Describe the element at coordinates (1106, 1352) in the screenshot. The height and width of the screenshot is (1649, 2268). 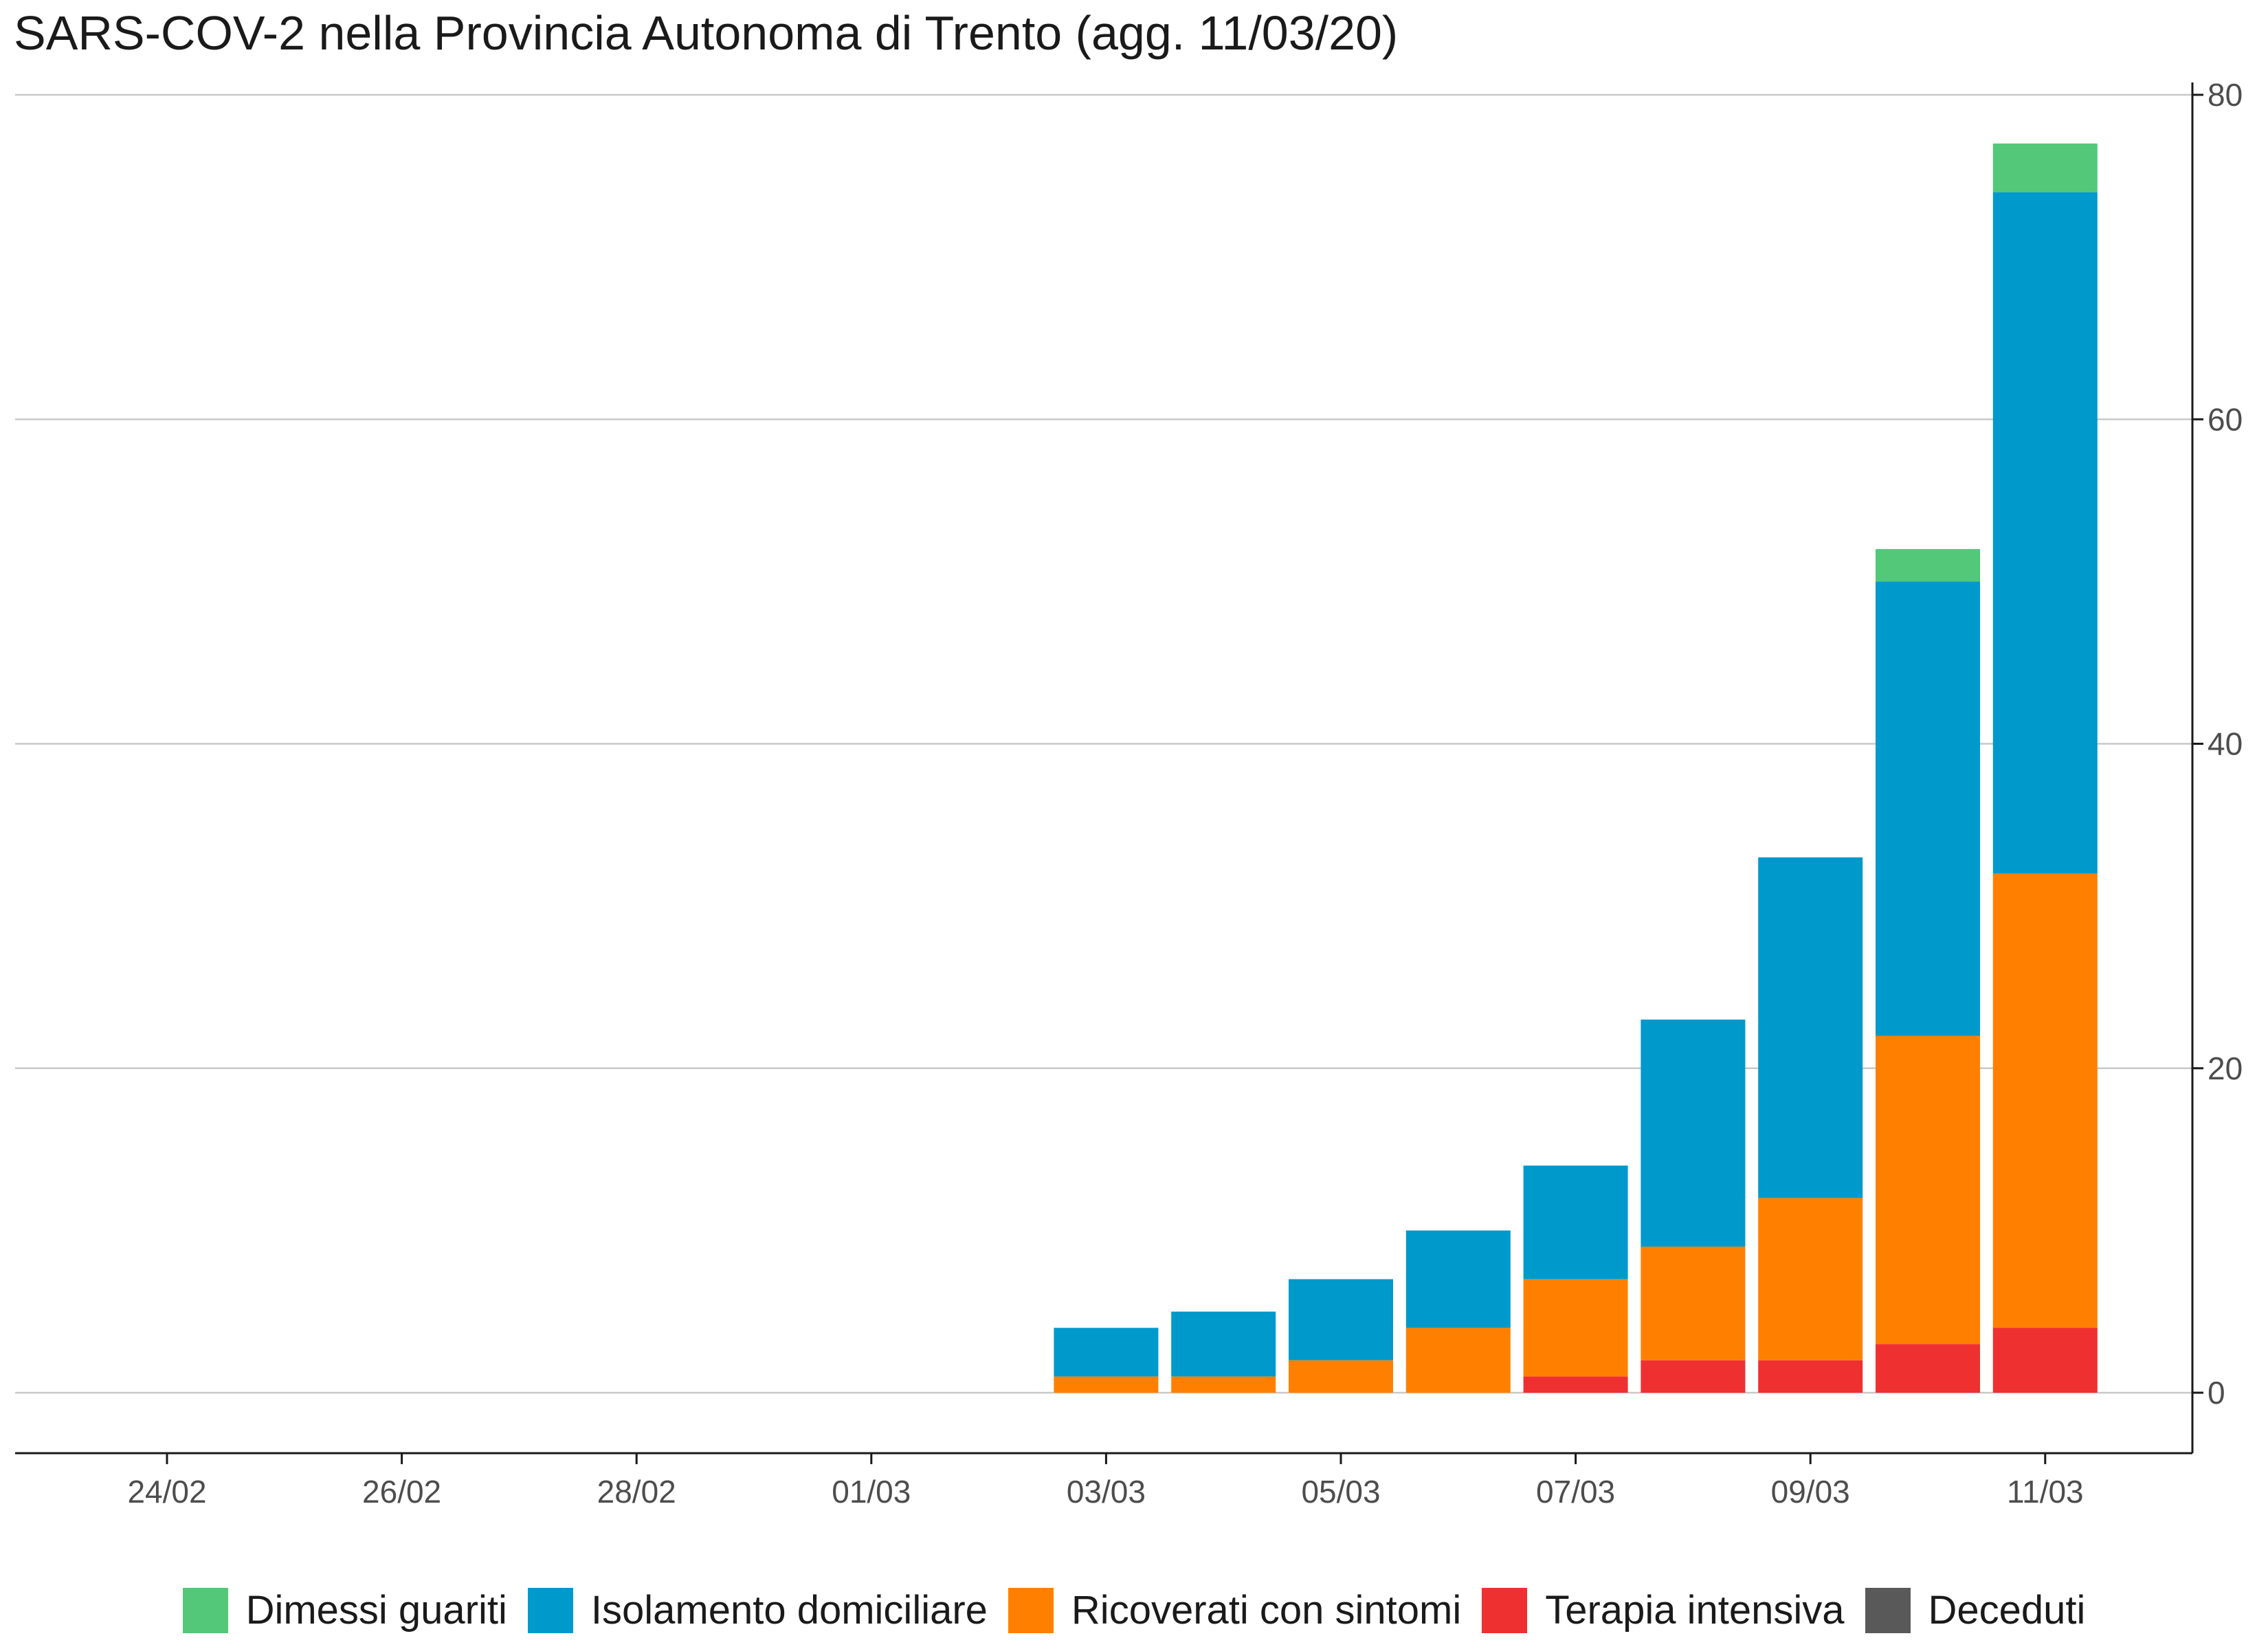
I see `bar-segment-03-03-isolamento-domiciliare` at that location.